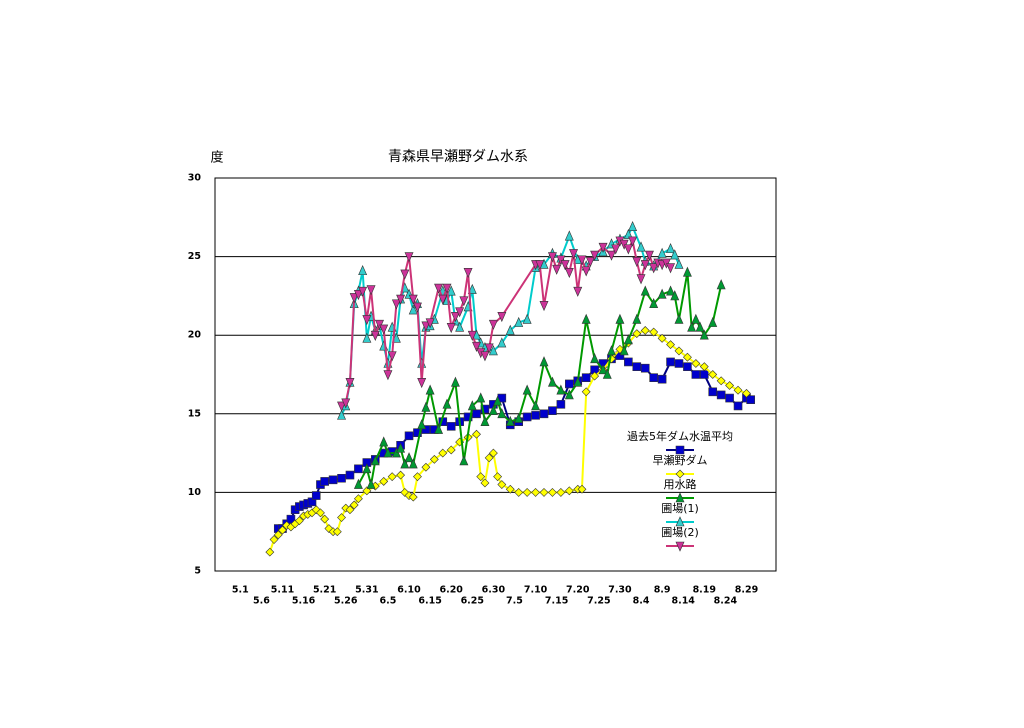 This screenshot has width=1024, height=728. What do you see at coordinates (240, 590) in the screenshot?
I see `x-tick-label: 5.1` at bounding box center [240, 590].